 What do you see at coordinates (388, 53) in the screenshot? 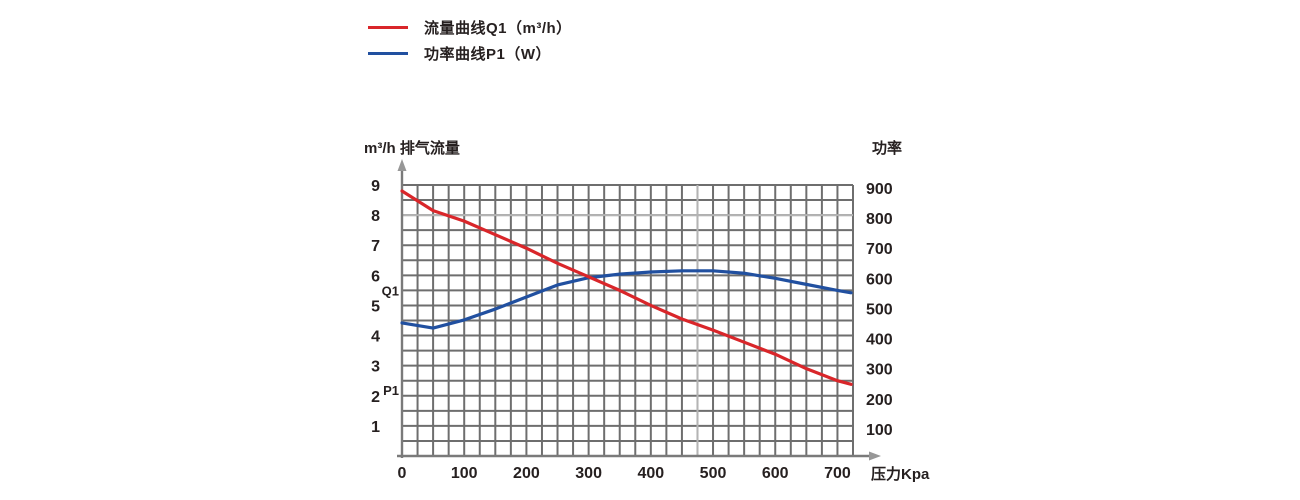
I see `power-line-swatch` at bounding box center [388, 53].